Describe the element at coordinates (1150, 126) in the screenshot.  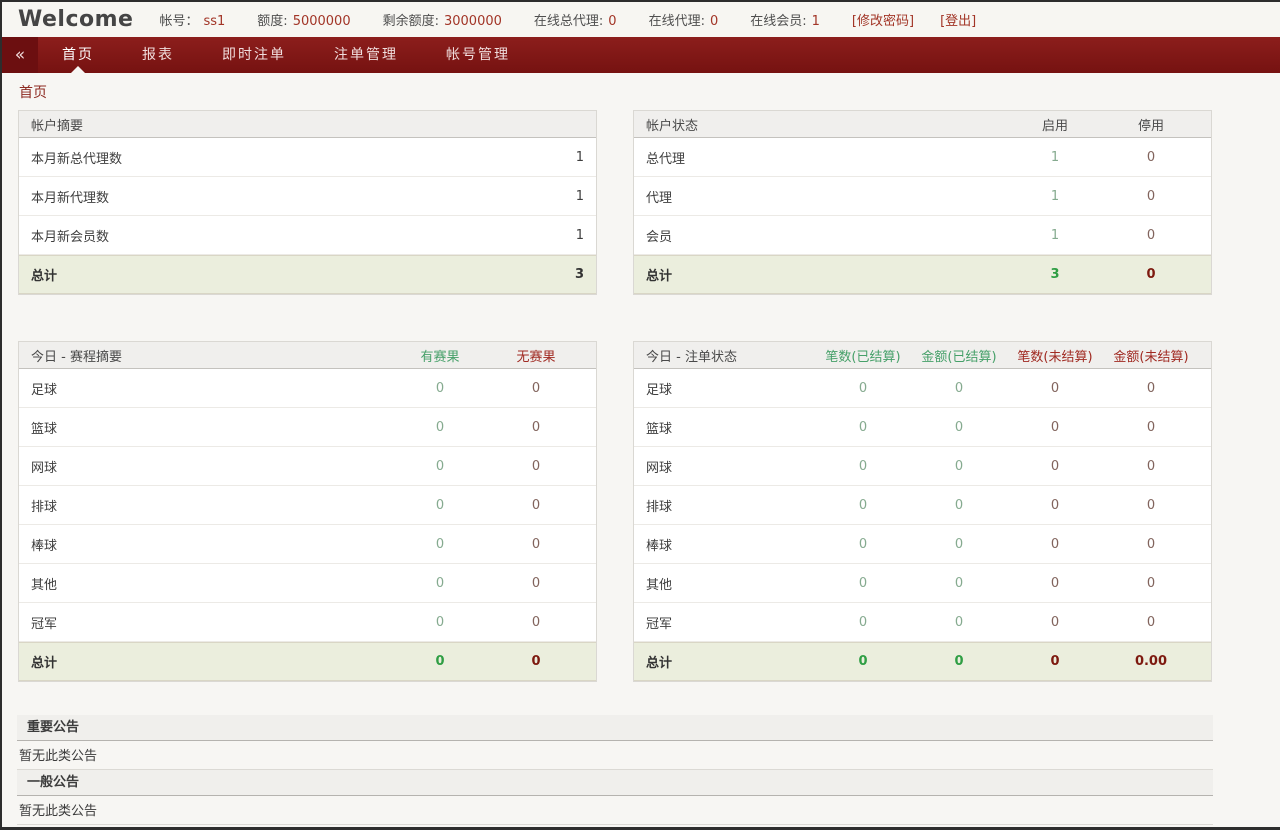
I see `column-header: 停用` at that location.